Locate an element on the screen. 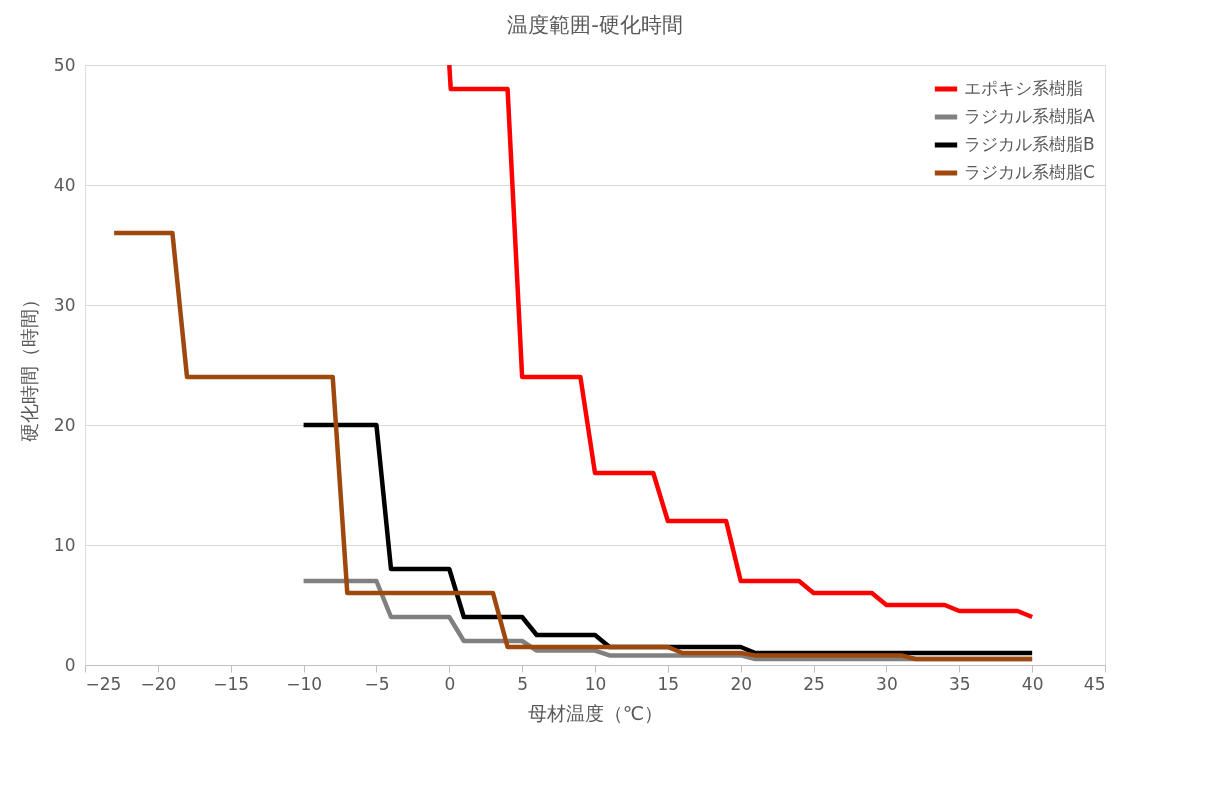 This screenshot has width=1205, height=790. y-tick-label: 50 is located at coordinates (64, 64).